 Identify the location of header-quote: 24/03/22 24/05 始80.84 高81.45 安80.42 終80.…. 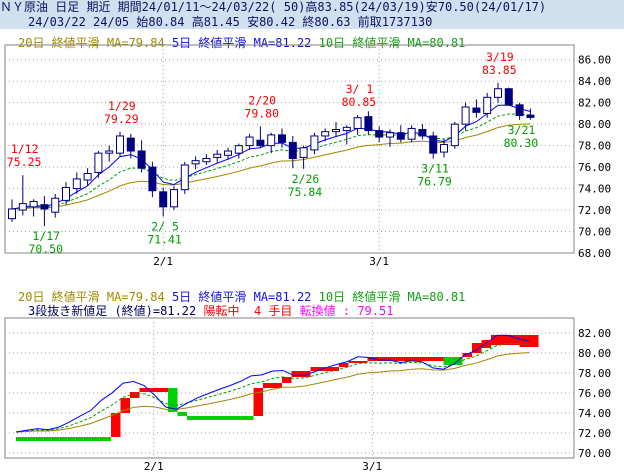
(312, 22).